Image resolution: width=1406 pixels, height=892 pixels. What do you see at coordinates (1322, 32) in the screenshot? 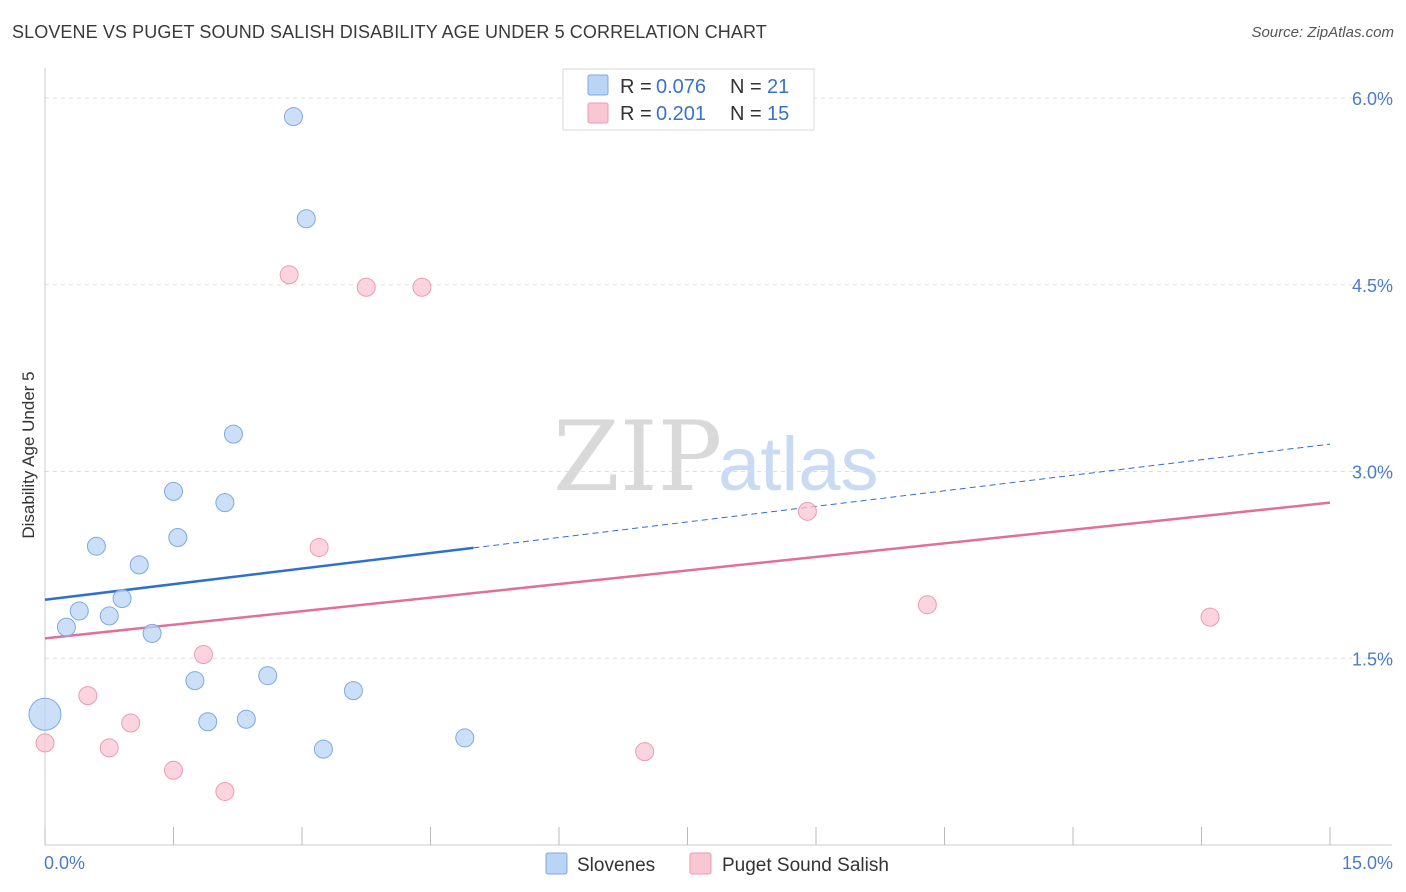
I see `source-label: Source: ZipAtlas.com` at bounding box center [1322, 32].